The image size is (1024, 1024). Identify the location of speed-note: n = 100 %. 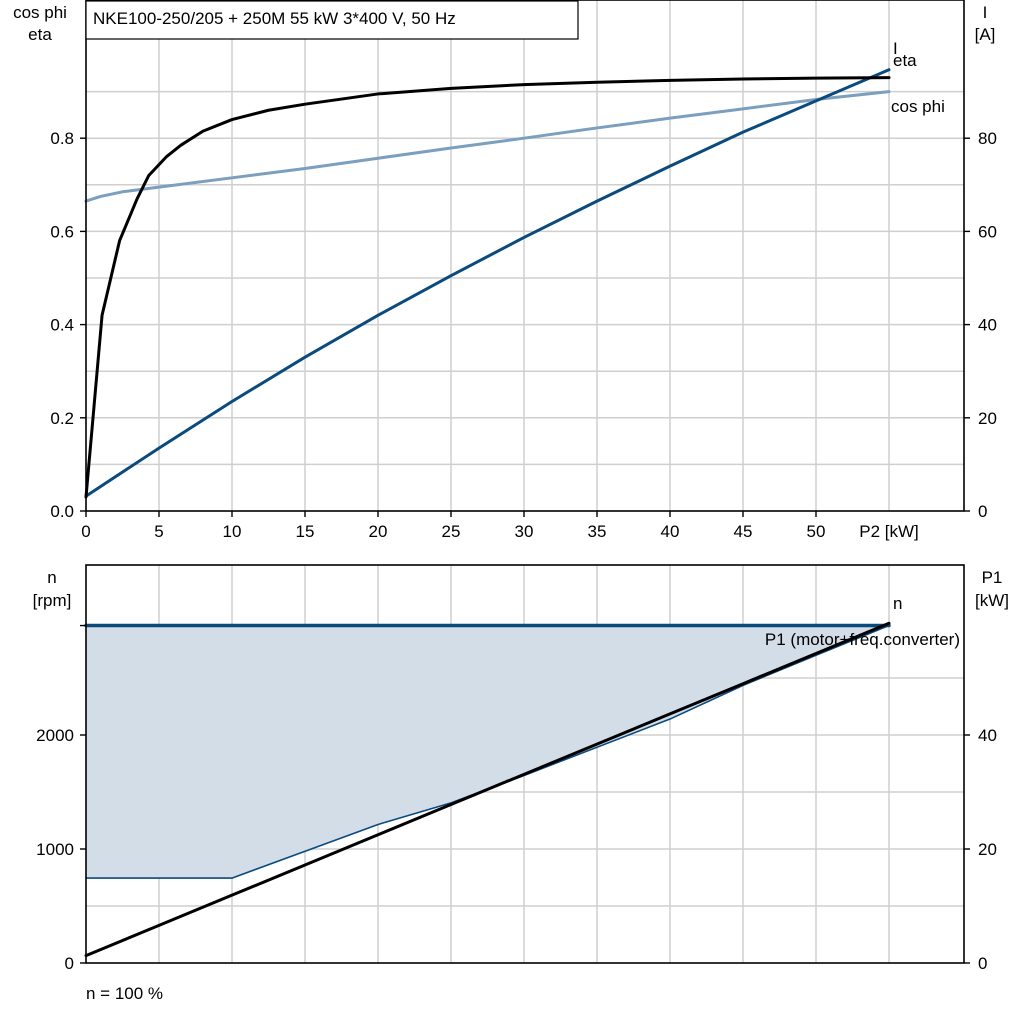
(124, 993).